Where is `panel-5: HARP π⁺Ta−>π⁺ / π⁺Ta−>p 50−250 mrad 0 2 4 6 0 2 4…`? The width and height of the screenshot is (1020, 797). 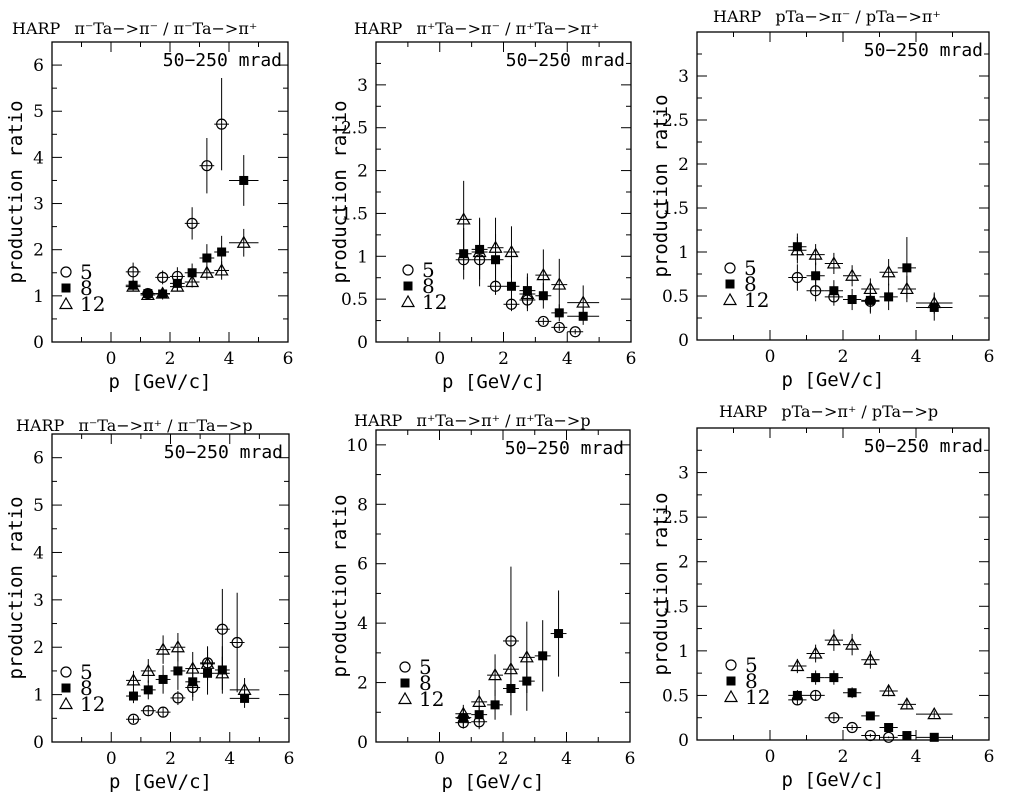 panel-5: HARP π⁺Ta−>π⁺ / π⁺Ta−>p 50−250 mrad 0 2 4 6 0 2 4… is located at coordinates (482, 602).